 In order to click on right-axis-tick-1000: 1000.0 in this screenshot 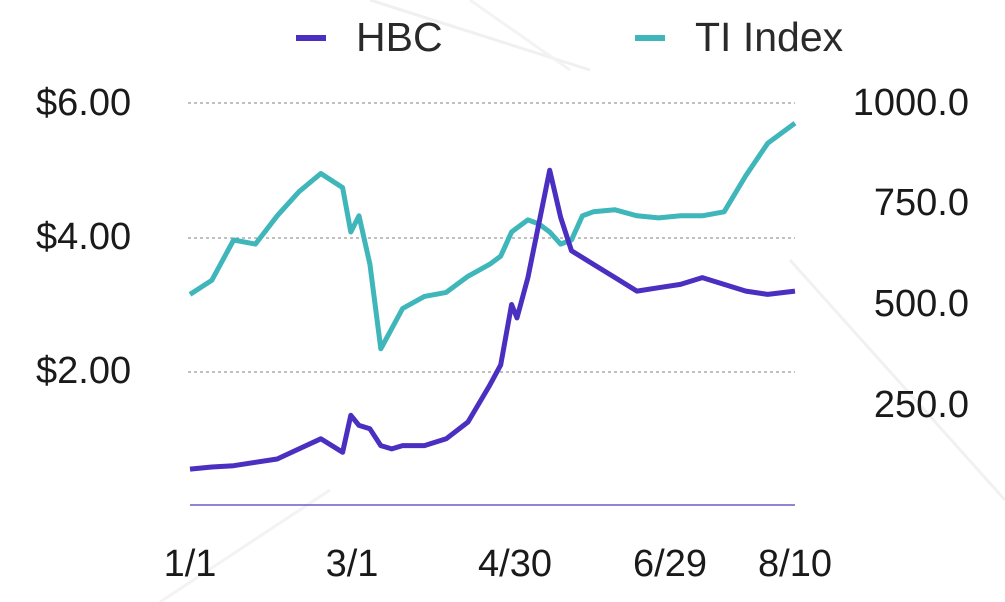, I will do `click(910, 103)`.